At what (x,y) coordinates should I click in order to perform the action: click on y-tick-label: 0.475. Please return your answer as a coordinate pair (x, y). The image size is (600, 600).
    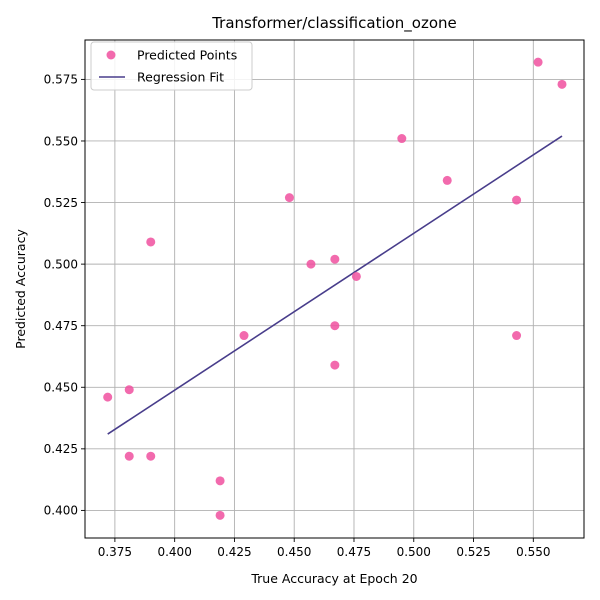
    Looking at the image, I should click on (61, 326).